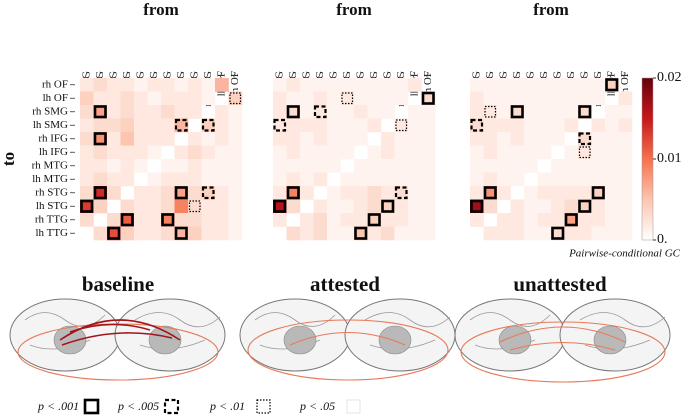 The width and height of the screenshot is (685, 418). Describe the element at coordinates (669, 77) in the screenshot. I see `colorbar-tick-label: 0.02` at that location.